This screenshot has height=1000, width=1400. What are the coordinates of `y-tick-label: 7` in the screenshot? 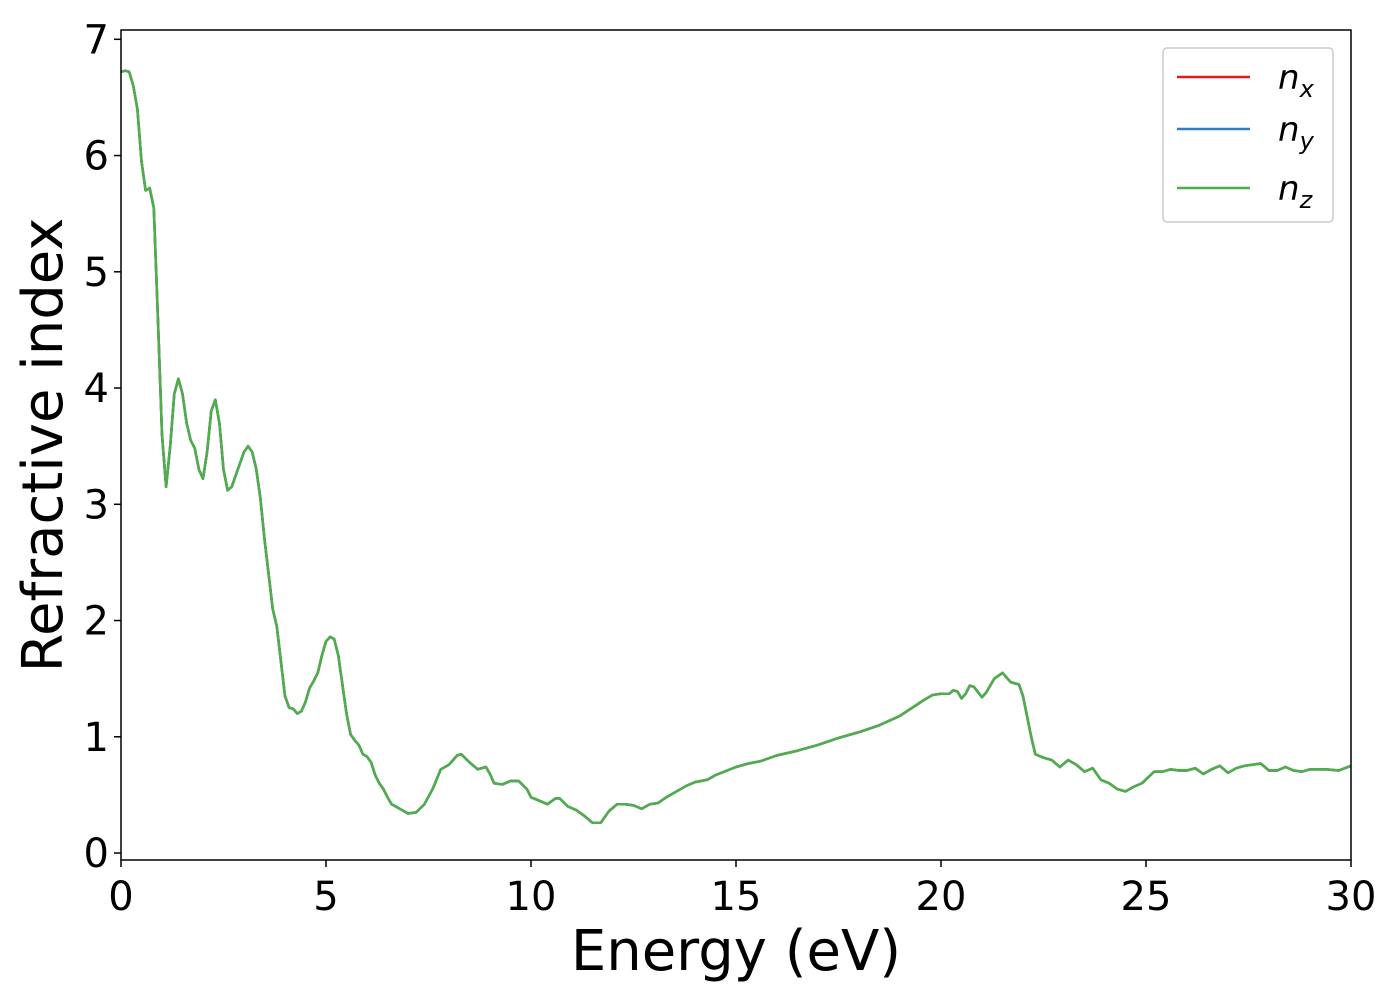 It's located at (96, 40).